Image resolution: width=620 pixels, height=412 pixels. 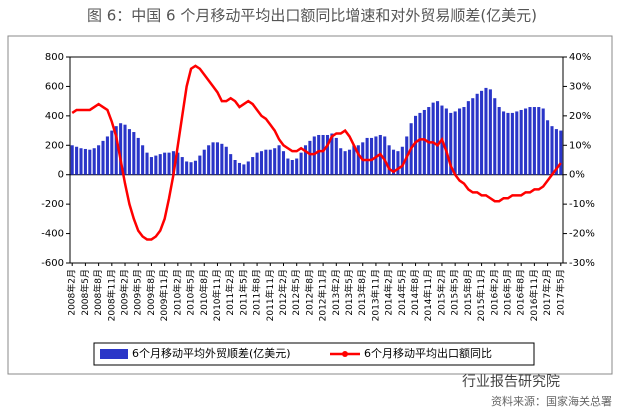 What do you see at coordinates (580, 116) in the screenshot?
I see `y2-tick-label: 20%` at bounding box center [580, 116].